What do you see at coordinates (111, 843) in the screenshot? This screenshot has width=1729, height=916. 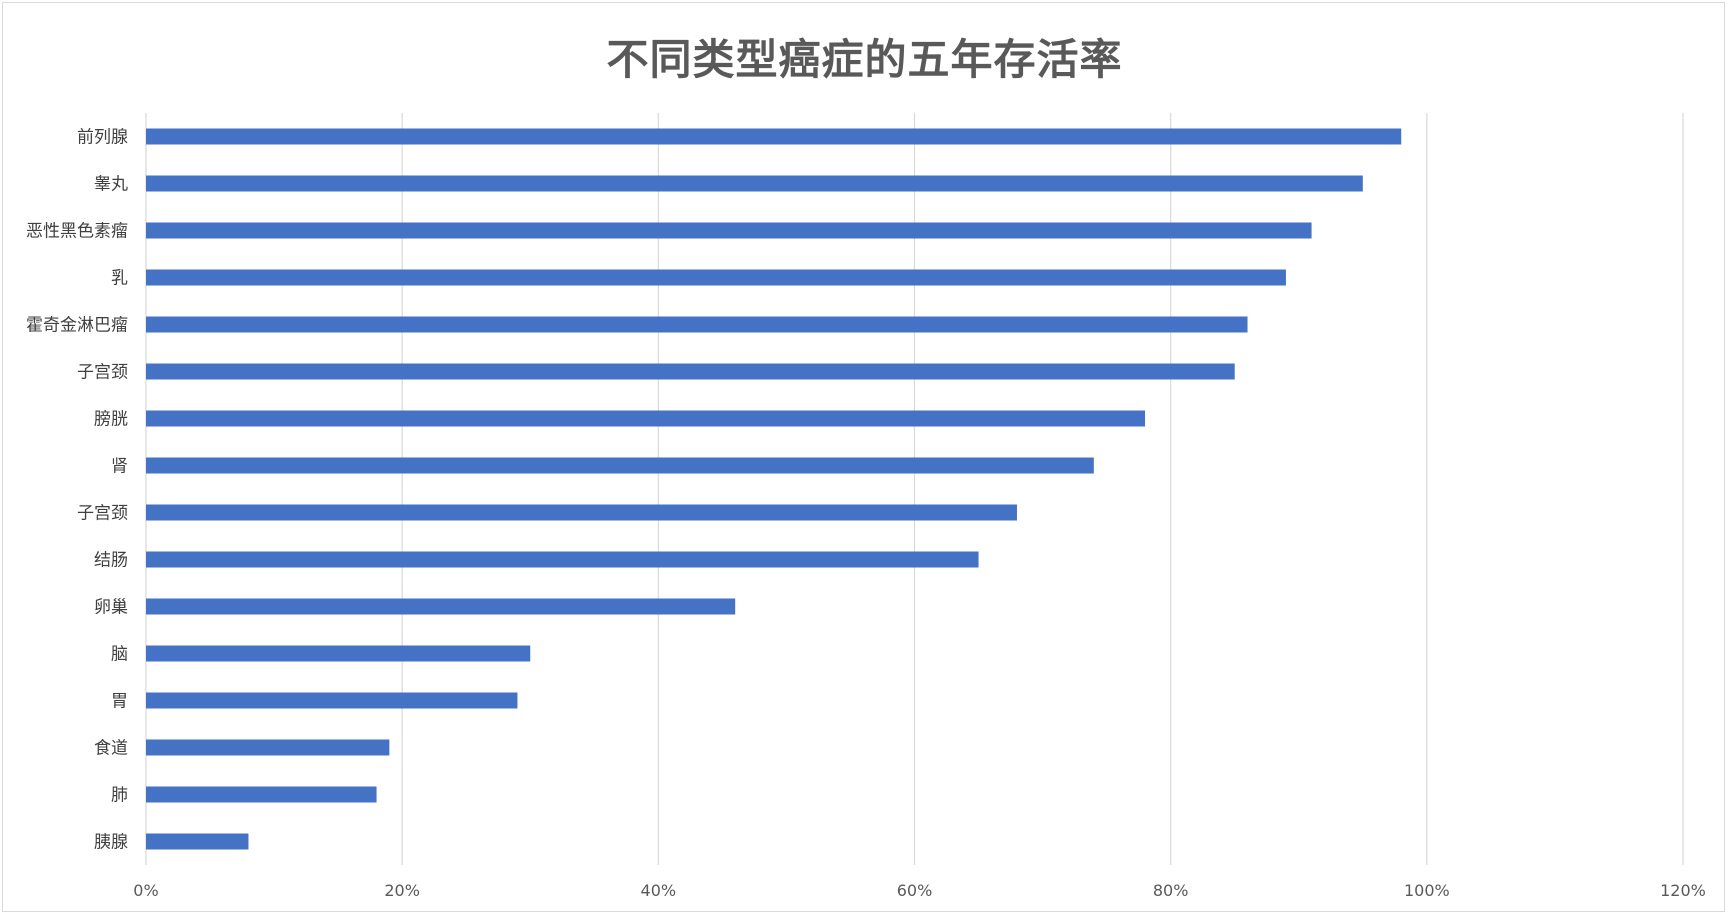 I see `category-label: 胰腺` at bounding box center [111, 843].